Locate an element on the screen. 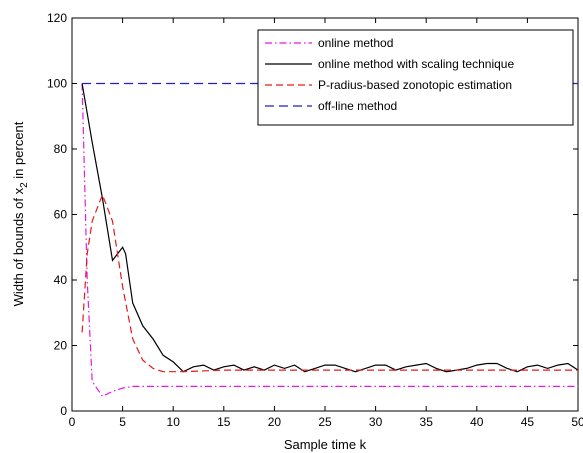  legend-box is located at coordinates (415, 77).